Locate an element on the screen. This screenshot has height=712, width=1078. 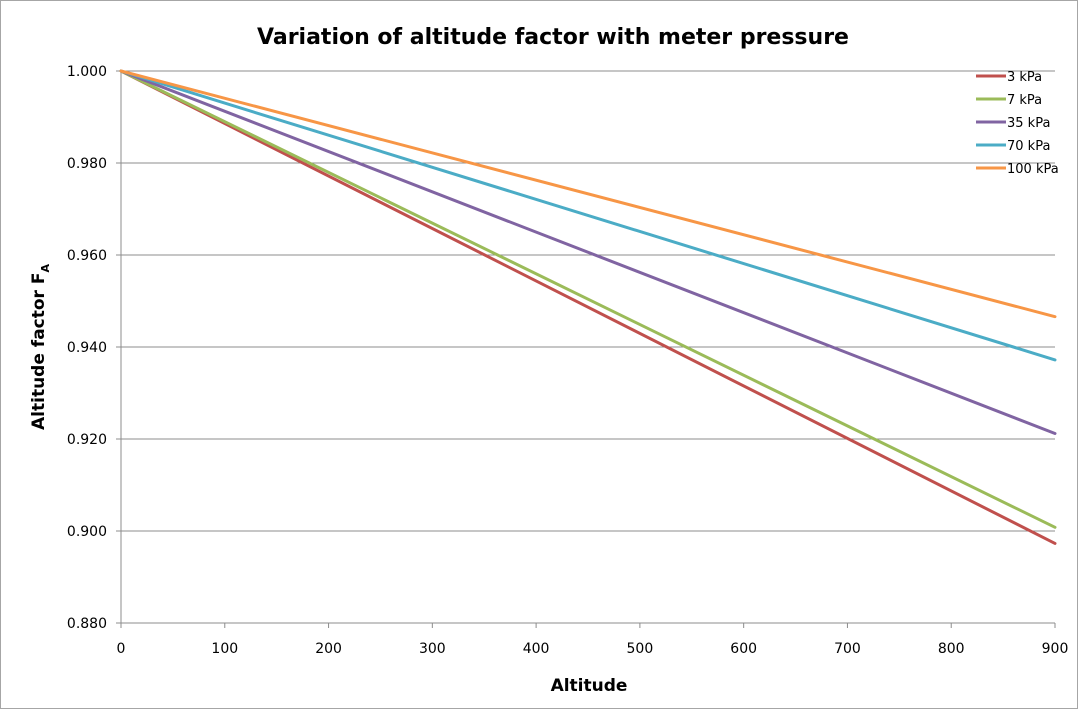
x-tick-label: 600 is located at coordinates (743, 649).